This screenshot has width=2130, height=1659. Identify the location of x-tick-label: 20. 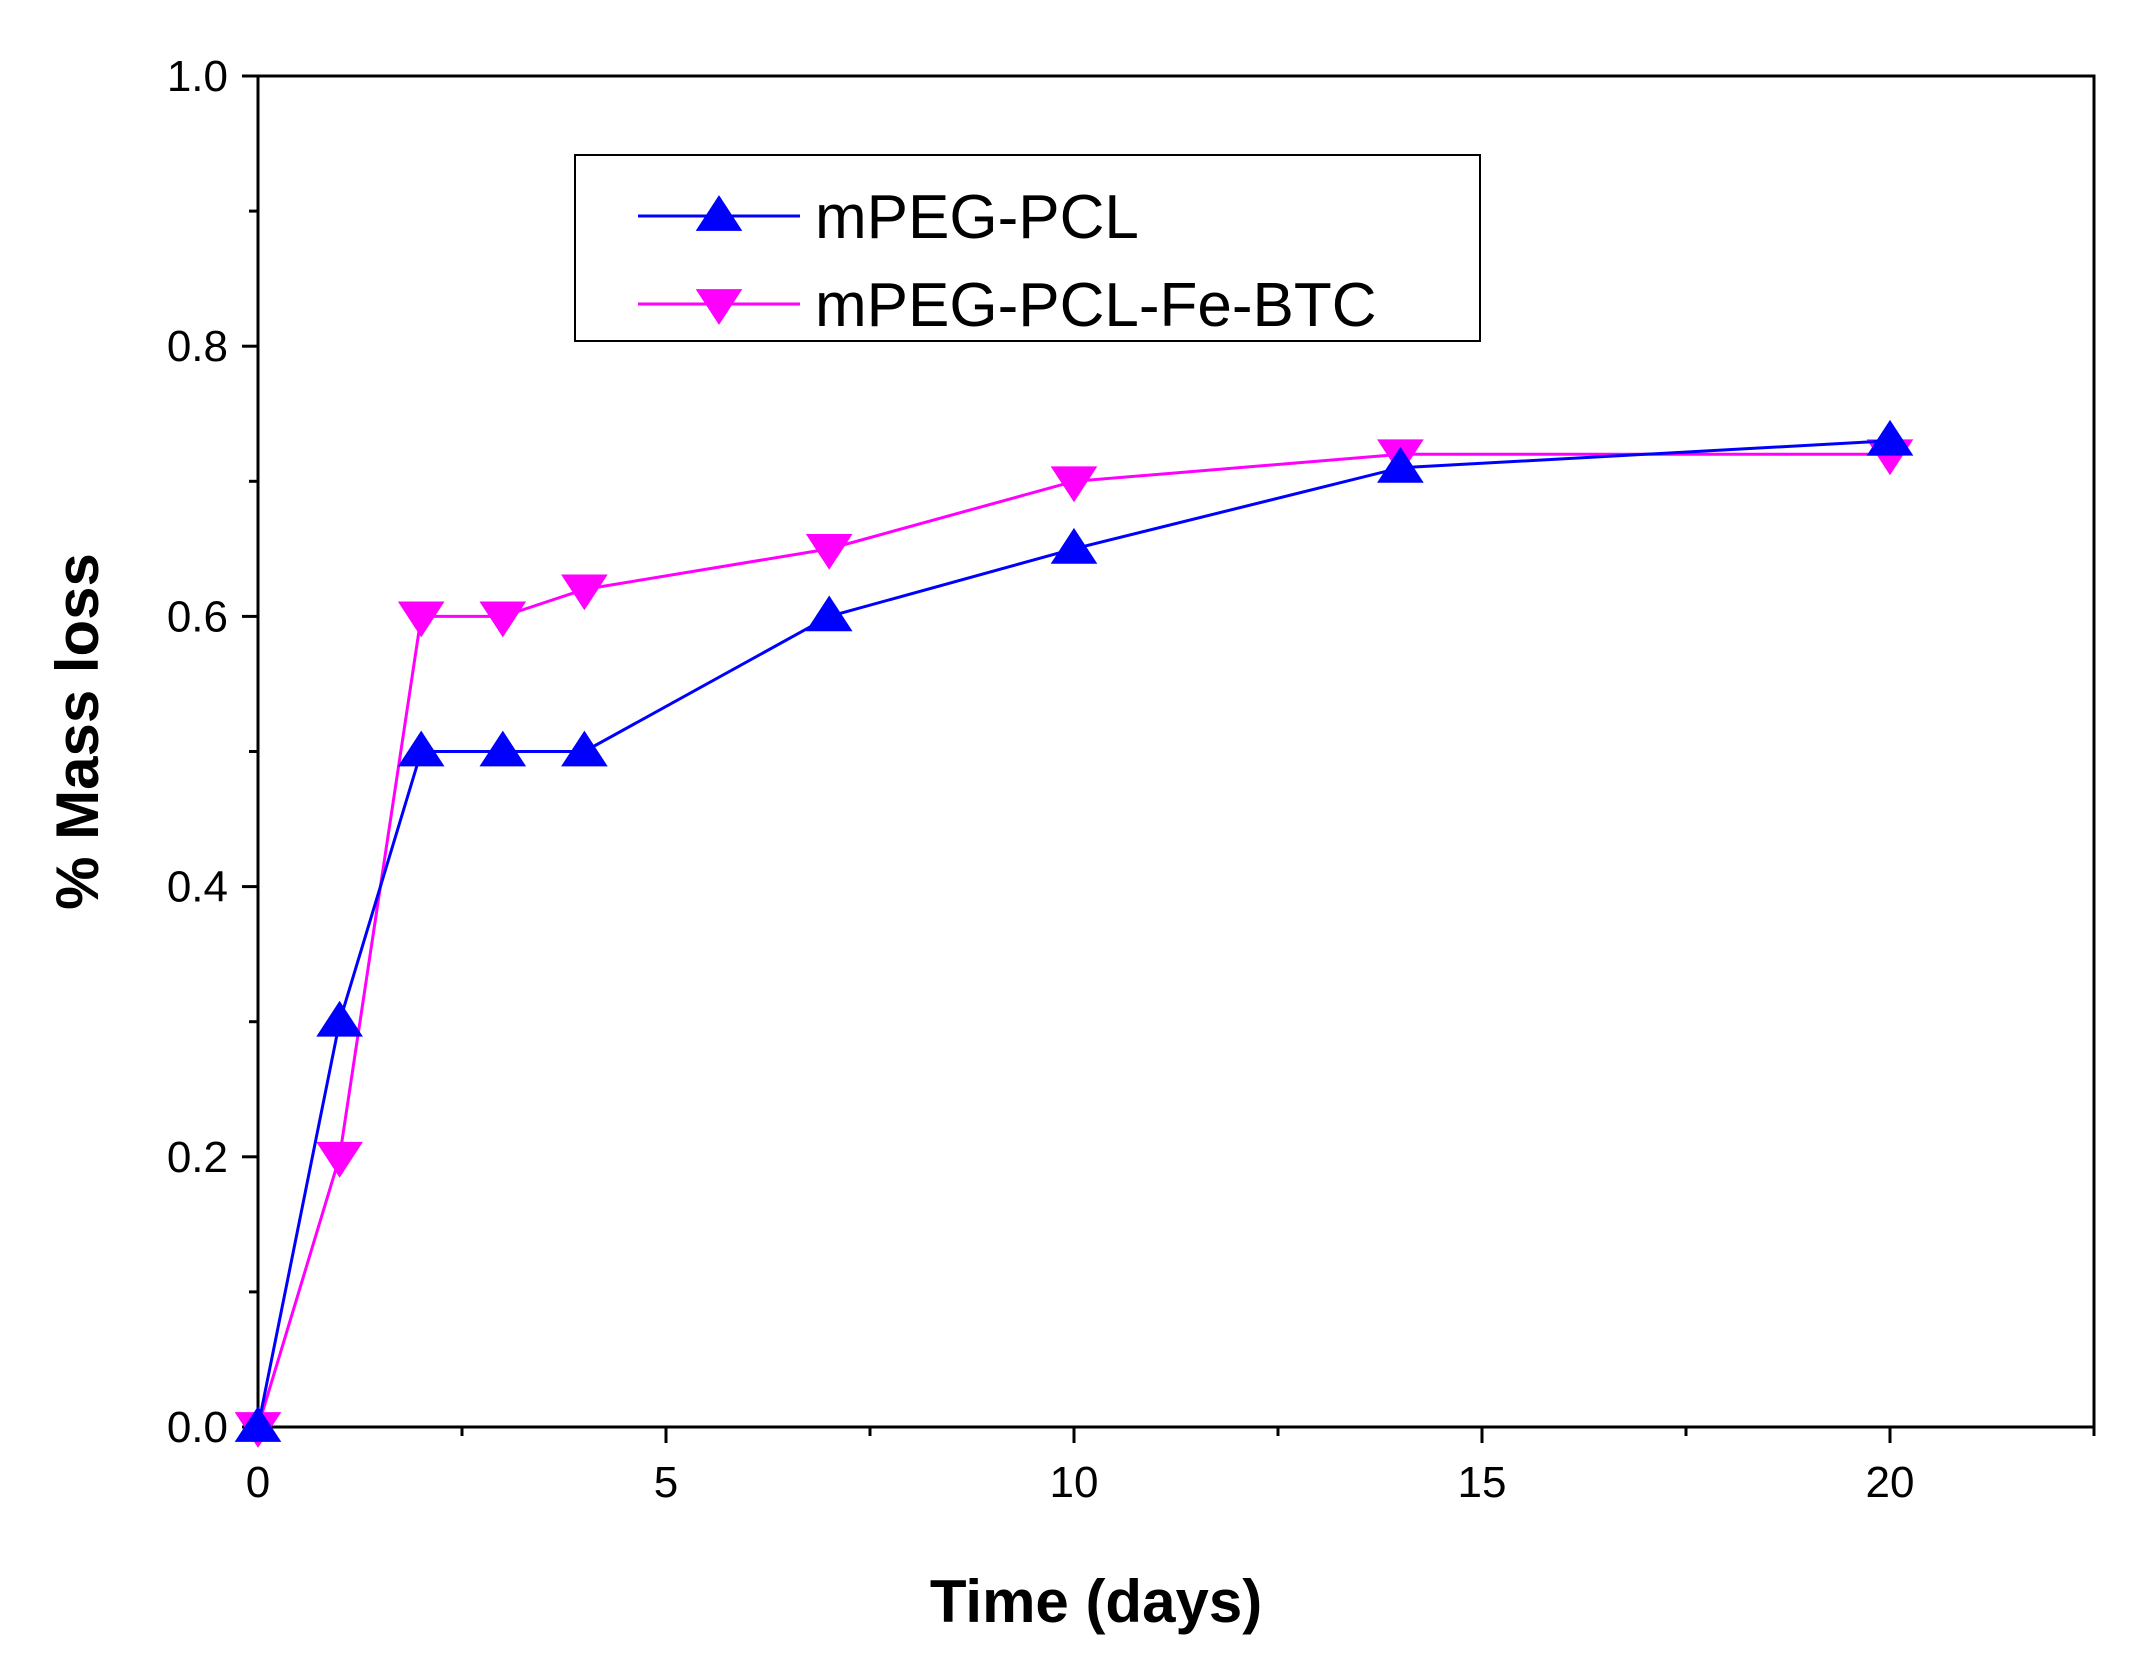
(1890, 1482).